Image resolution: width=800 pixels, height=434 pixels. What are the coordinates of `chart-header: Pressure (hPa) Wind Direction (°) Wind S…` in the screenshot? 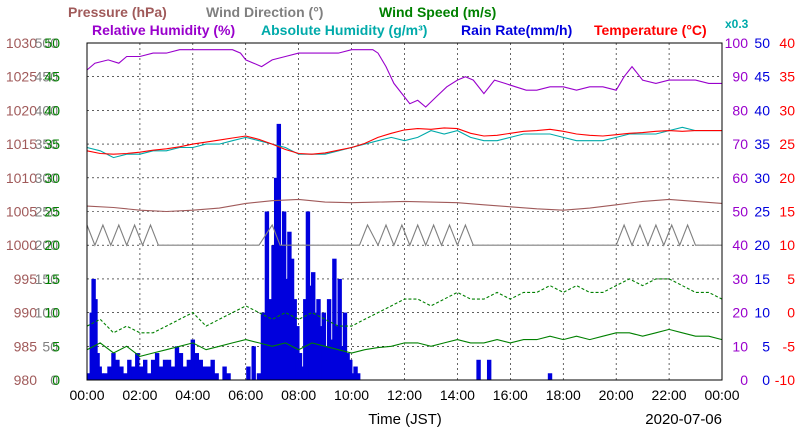 It's located at (408, 21).